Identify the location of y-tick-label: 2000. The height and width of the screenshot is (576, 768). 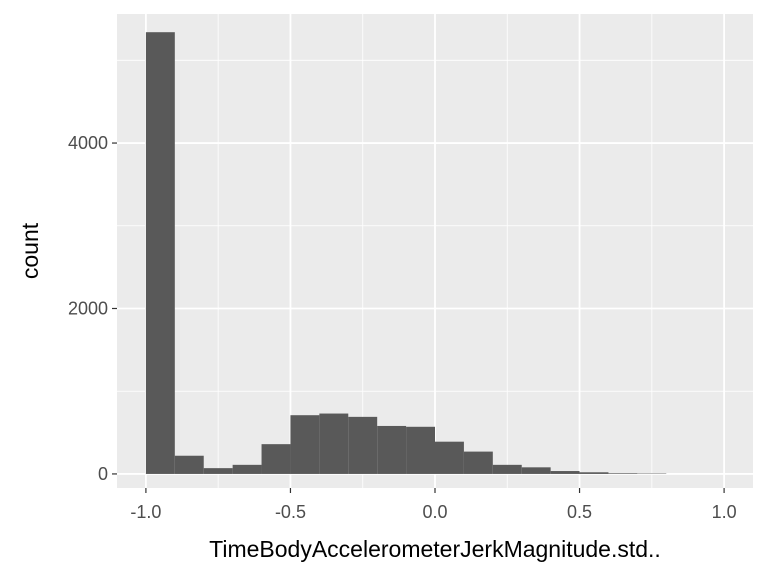
(88, 308).